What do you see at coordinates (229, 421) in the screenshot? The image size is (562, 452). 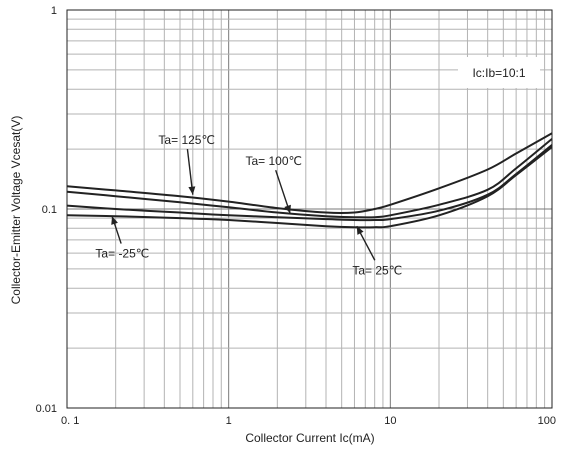 I see `x-tick-label: 1` at bounding box center [229, 421].